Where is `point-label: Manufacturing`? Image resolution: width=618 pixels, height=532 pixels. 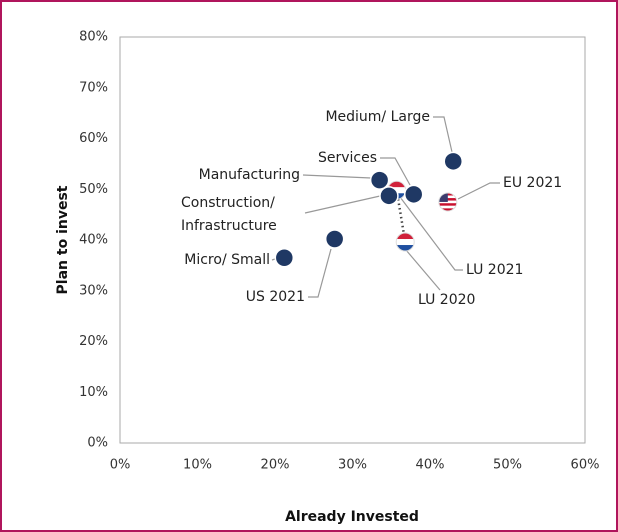
point-label: Manufacturing is located at coordinates (249, 175).